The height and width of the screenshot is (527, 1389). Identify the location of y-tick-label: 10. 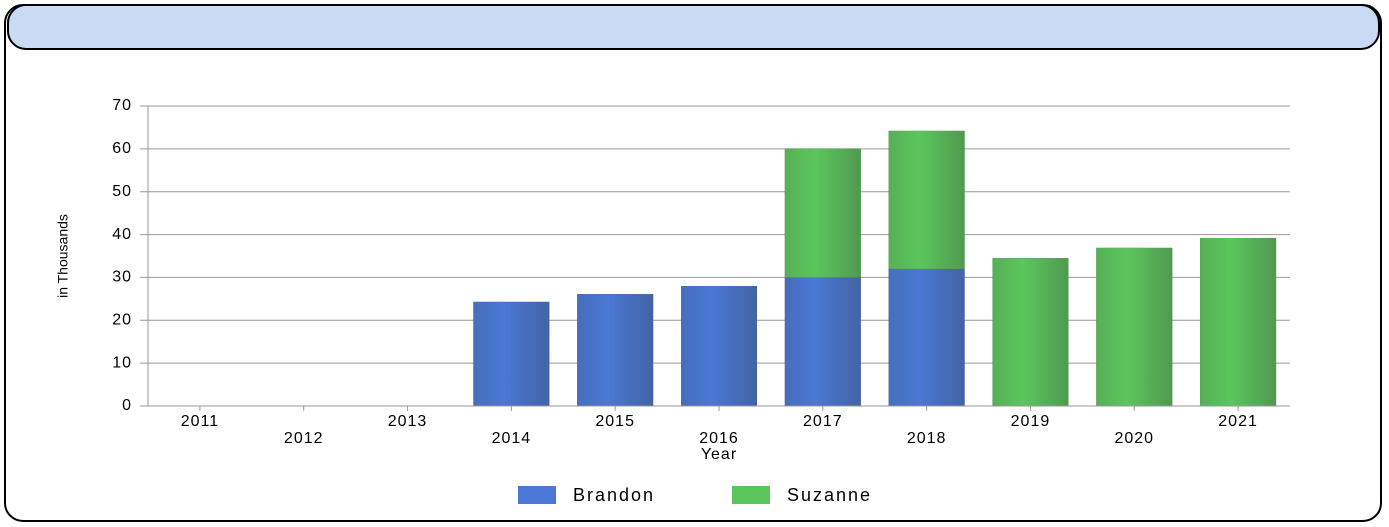
(122, 362).